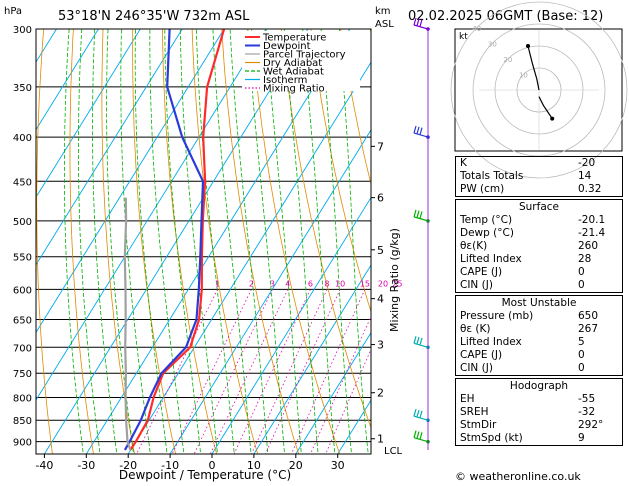 Image resolution: width=629 pixels, height=486 pixels. Describe the element at coordinates (22, 374) in the screenshot. I see `pressure-tick-label: 750` at that location.